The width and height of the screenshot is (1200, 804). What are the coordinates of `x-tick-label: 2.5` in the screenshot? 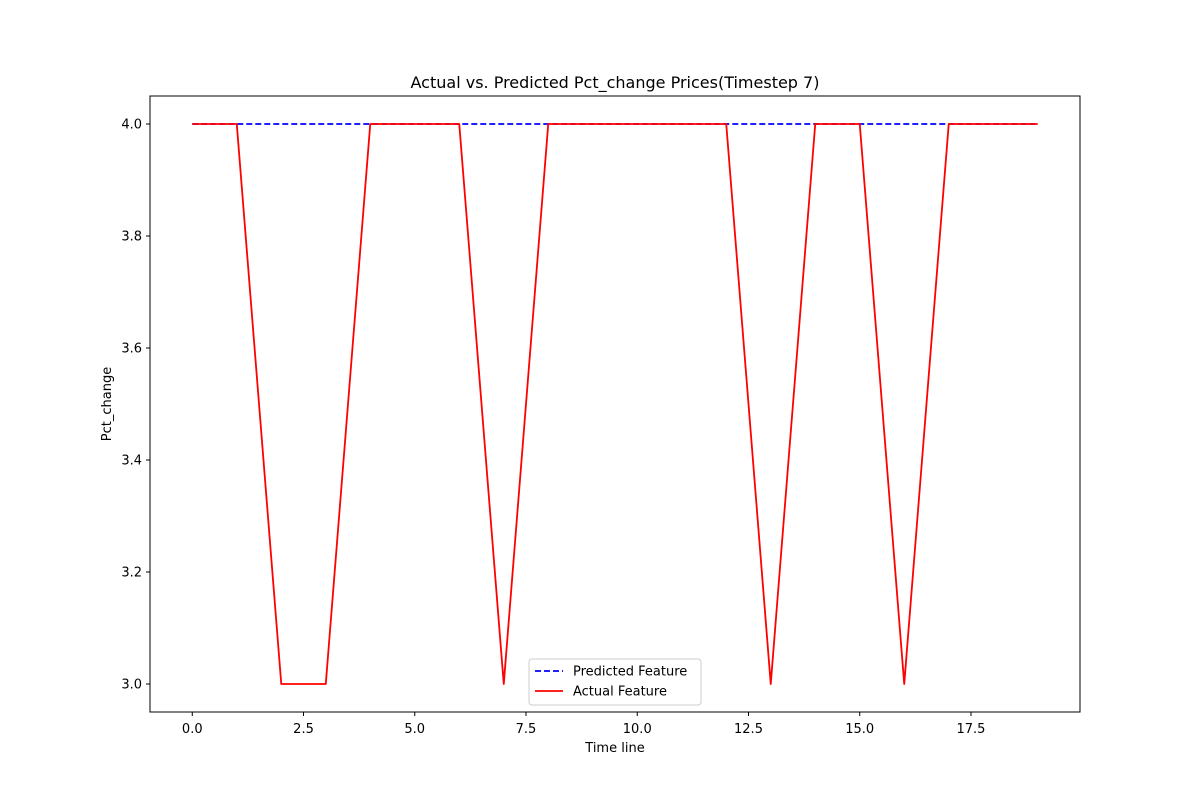 It's located at (303, 729).